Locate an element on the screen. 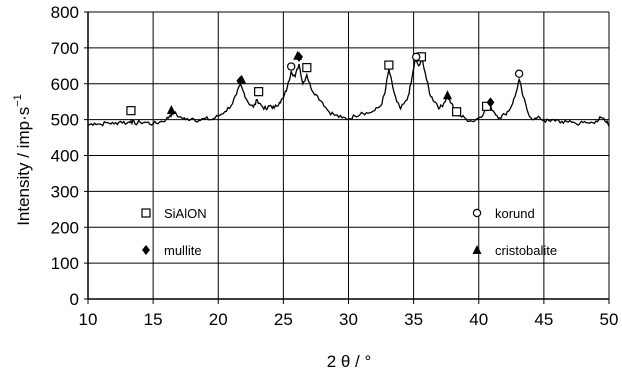 This screenshot has width=622, height=376. y-axis-label-group: Intensity / imp·s−1 is located at coordinates (22, 160).